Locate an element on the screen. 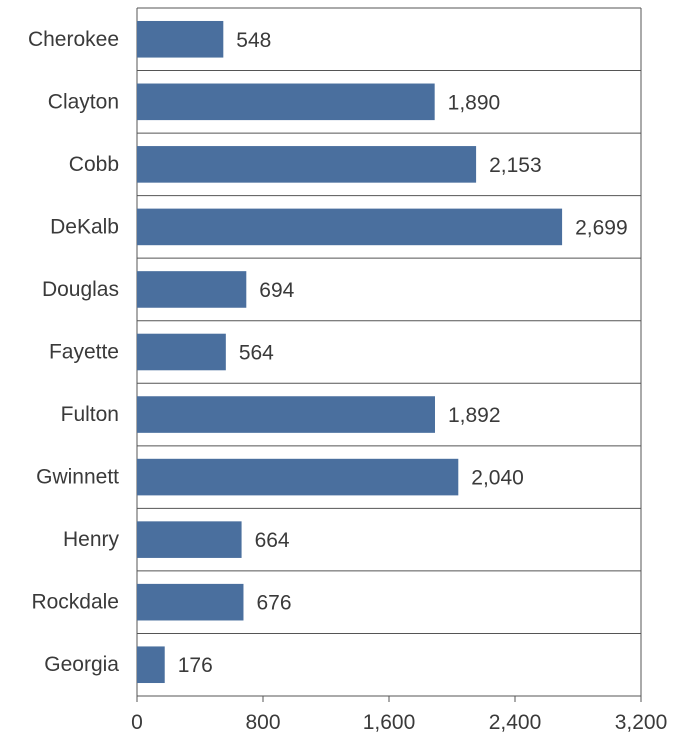 The width and height of the screenshot is (690, 740). data-label: 694 is located at coordinates (276, 290).